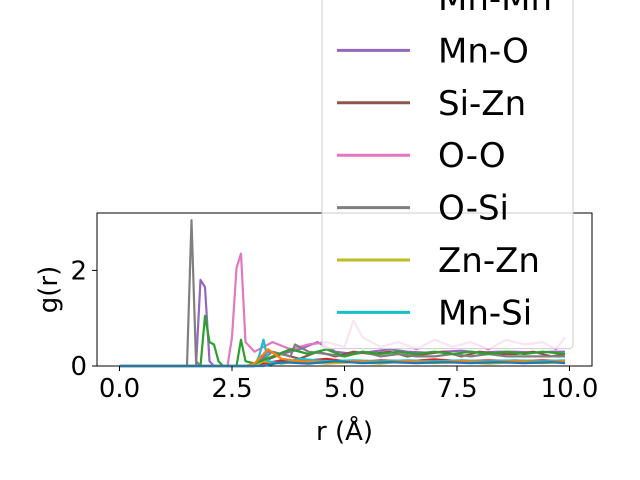 The width and height of the screenshot is (640, 480). Describe the element at coordinates (344, 389) in the screenshot. I see `x-tick-label: 5.0` at that location.